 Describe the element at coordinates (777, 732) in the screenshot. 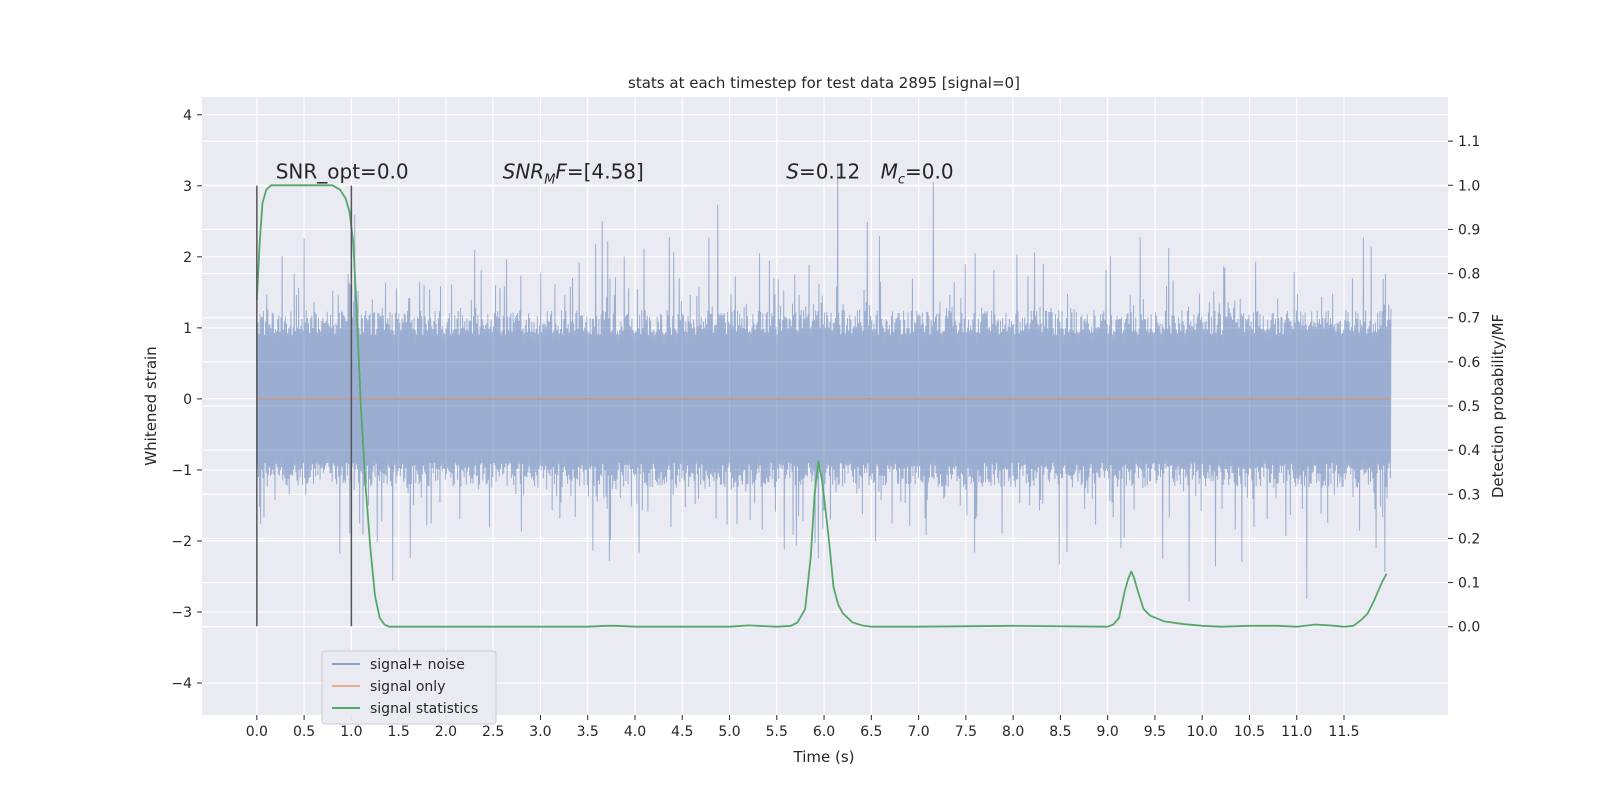

I see `x-tick-label-11: 5.5` at that location.